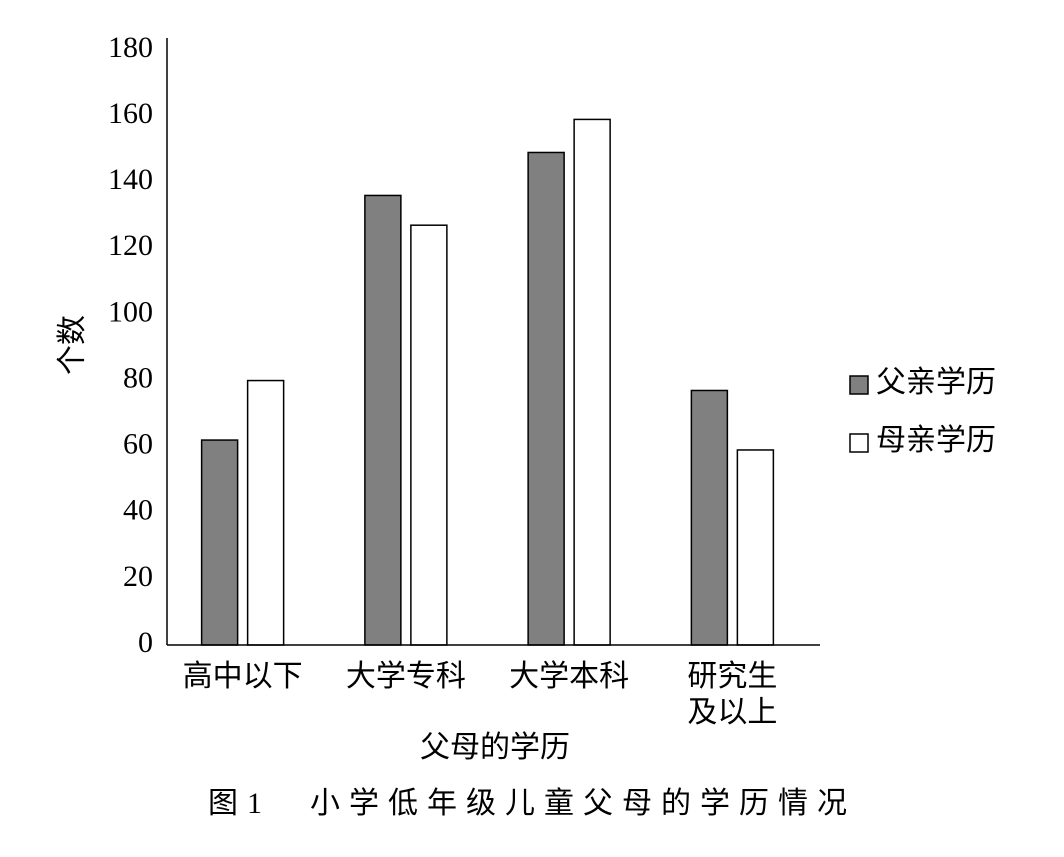 This screenshot has height=857, width=1064. What do you see at coordinates (130, 311) in the screenshot?
I see `y-tick-label: 100` at bounding box center [130, 311].